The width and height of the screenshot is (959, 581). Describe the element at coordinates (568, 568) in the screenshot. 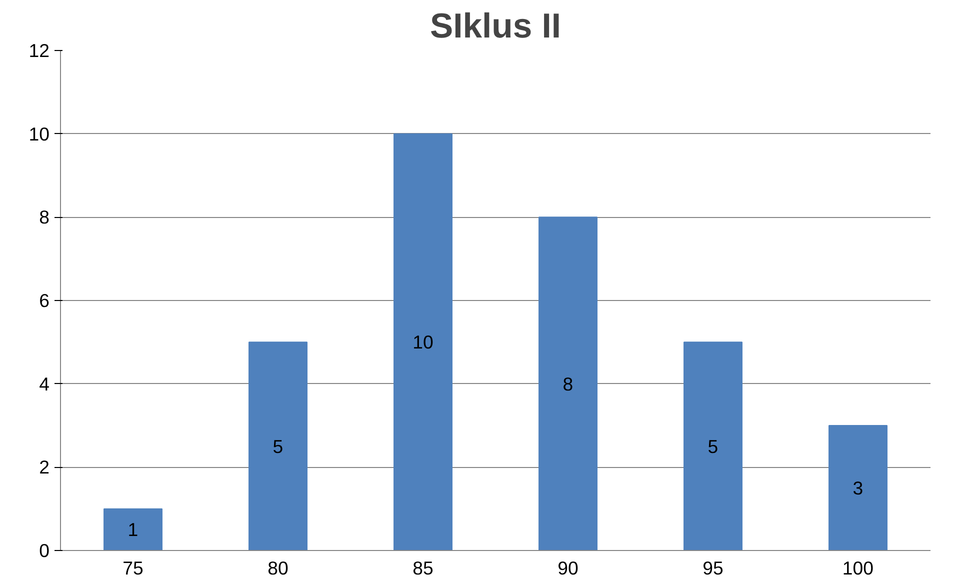

I see `x-tick-label: 90` at that location.